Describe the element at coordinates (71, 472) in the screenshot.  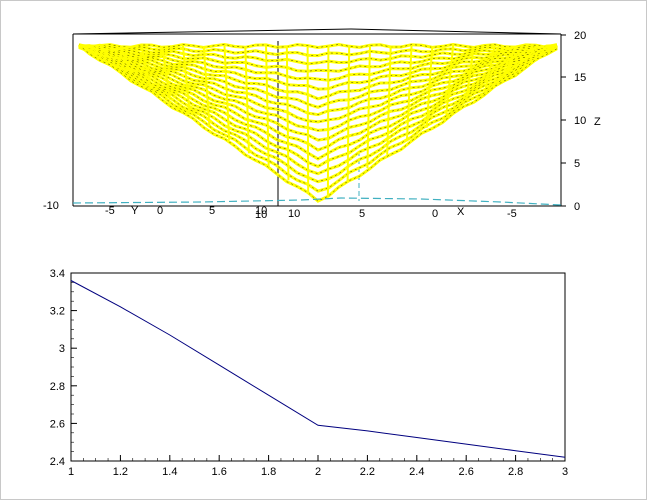
I see `x-tick-label: 1` at that location.